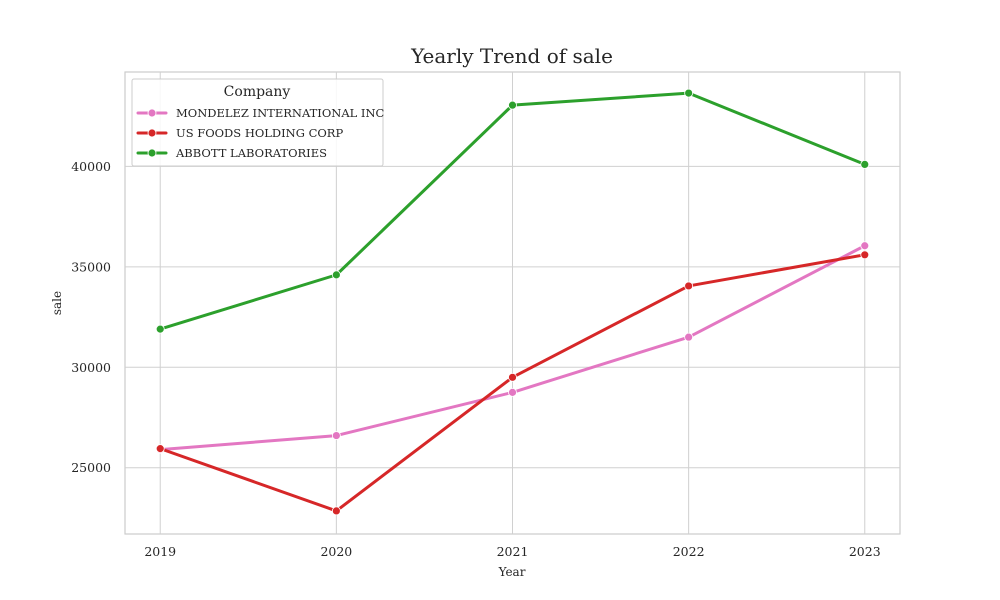  Describe the element at coordinates (160, 551) in the screenshot. I see `x-tick-label: 2019` at that location.